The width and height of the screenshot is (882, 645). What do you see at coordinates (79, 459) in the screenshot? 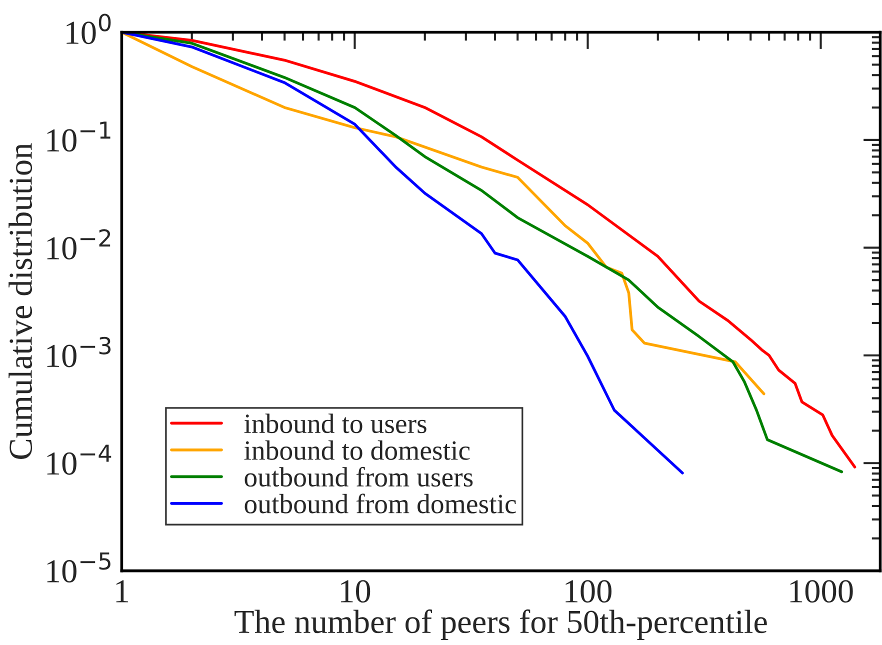
I see `y-tick-label: 10$^{−4}$` at bounding box center [79, 459].